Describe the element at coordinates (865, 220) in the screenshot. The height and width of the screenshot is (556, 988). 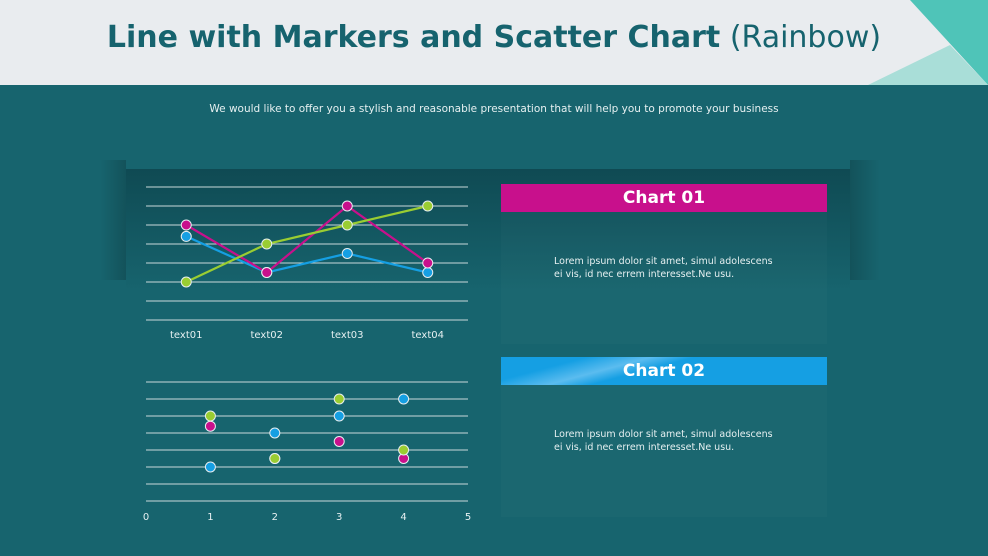
I see `panel-shadow-right` at that location.